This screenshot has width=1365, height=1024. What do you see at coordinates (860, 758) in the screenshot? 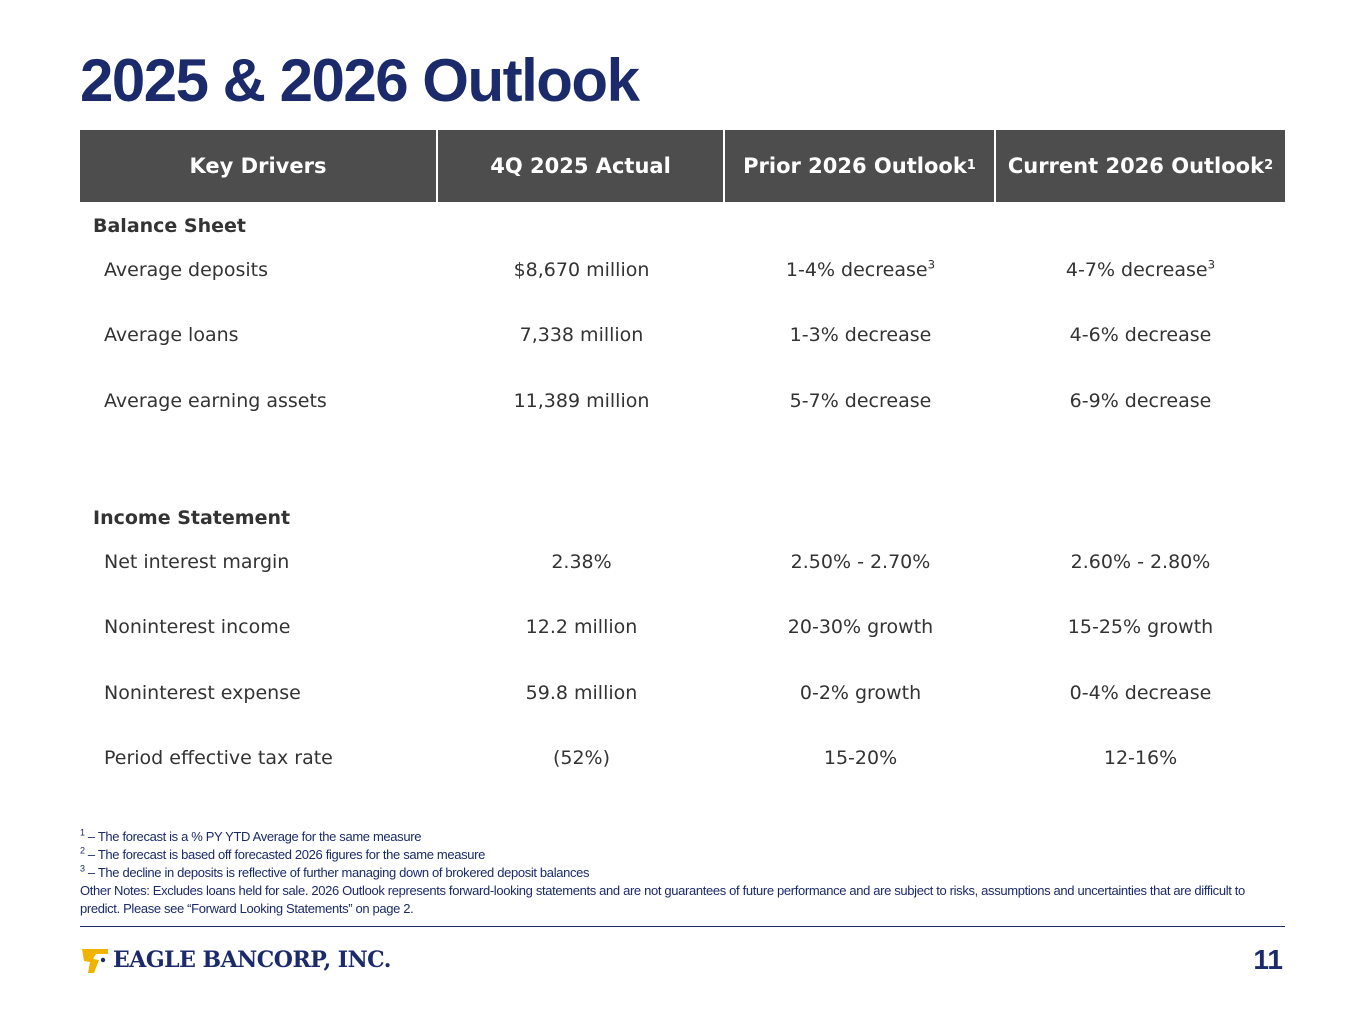
I see `prior-outlook-value: 15-20%` at bounding box center [860, 758].